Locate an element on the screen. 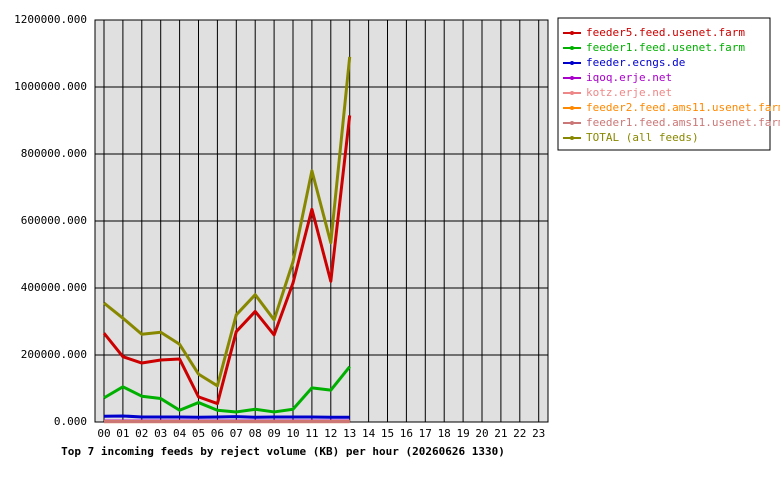 The height and width of the screenshot is (484, 780). x-tick-label: 19 is located at coordinates (462, 433).